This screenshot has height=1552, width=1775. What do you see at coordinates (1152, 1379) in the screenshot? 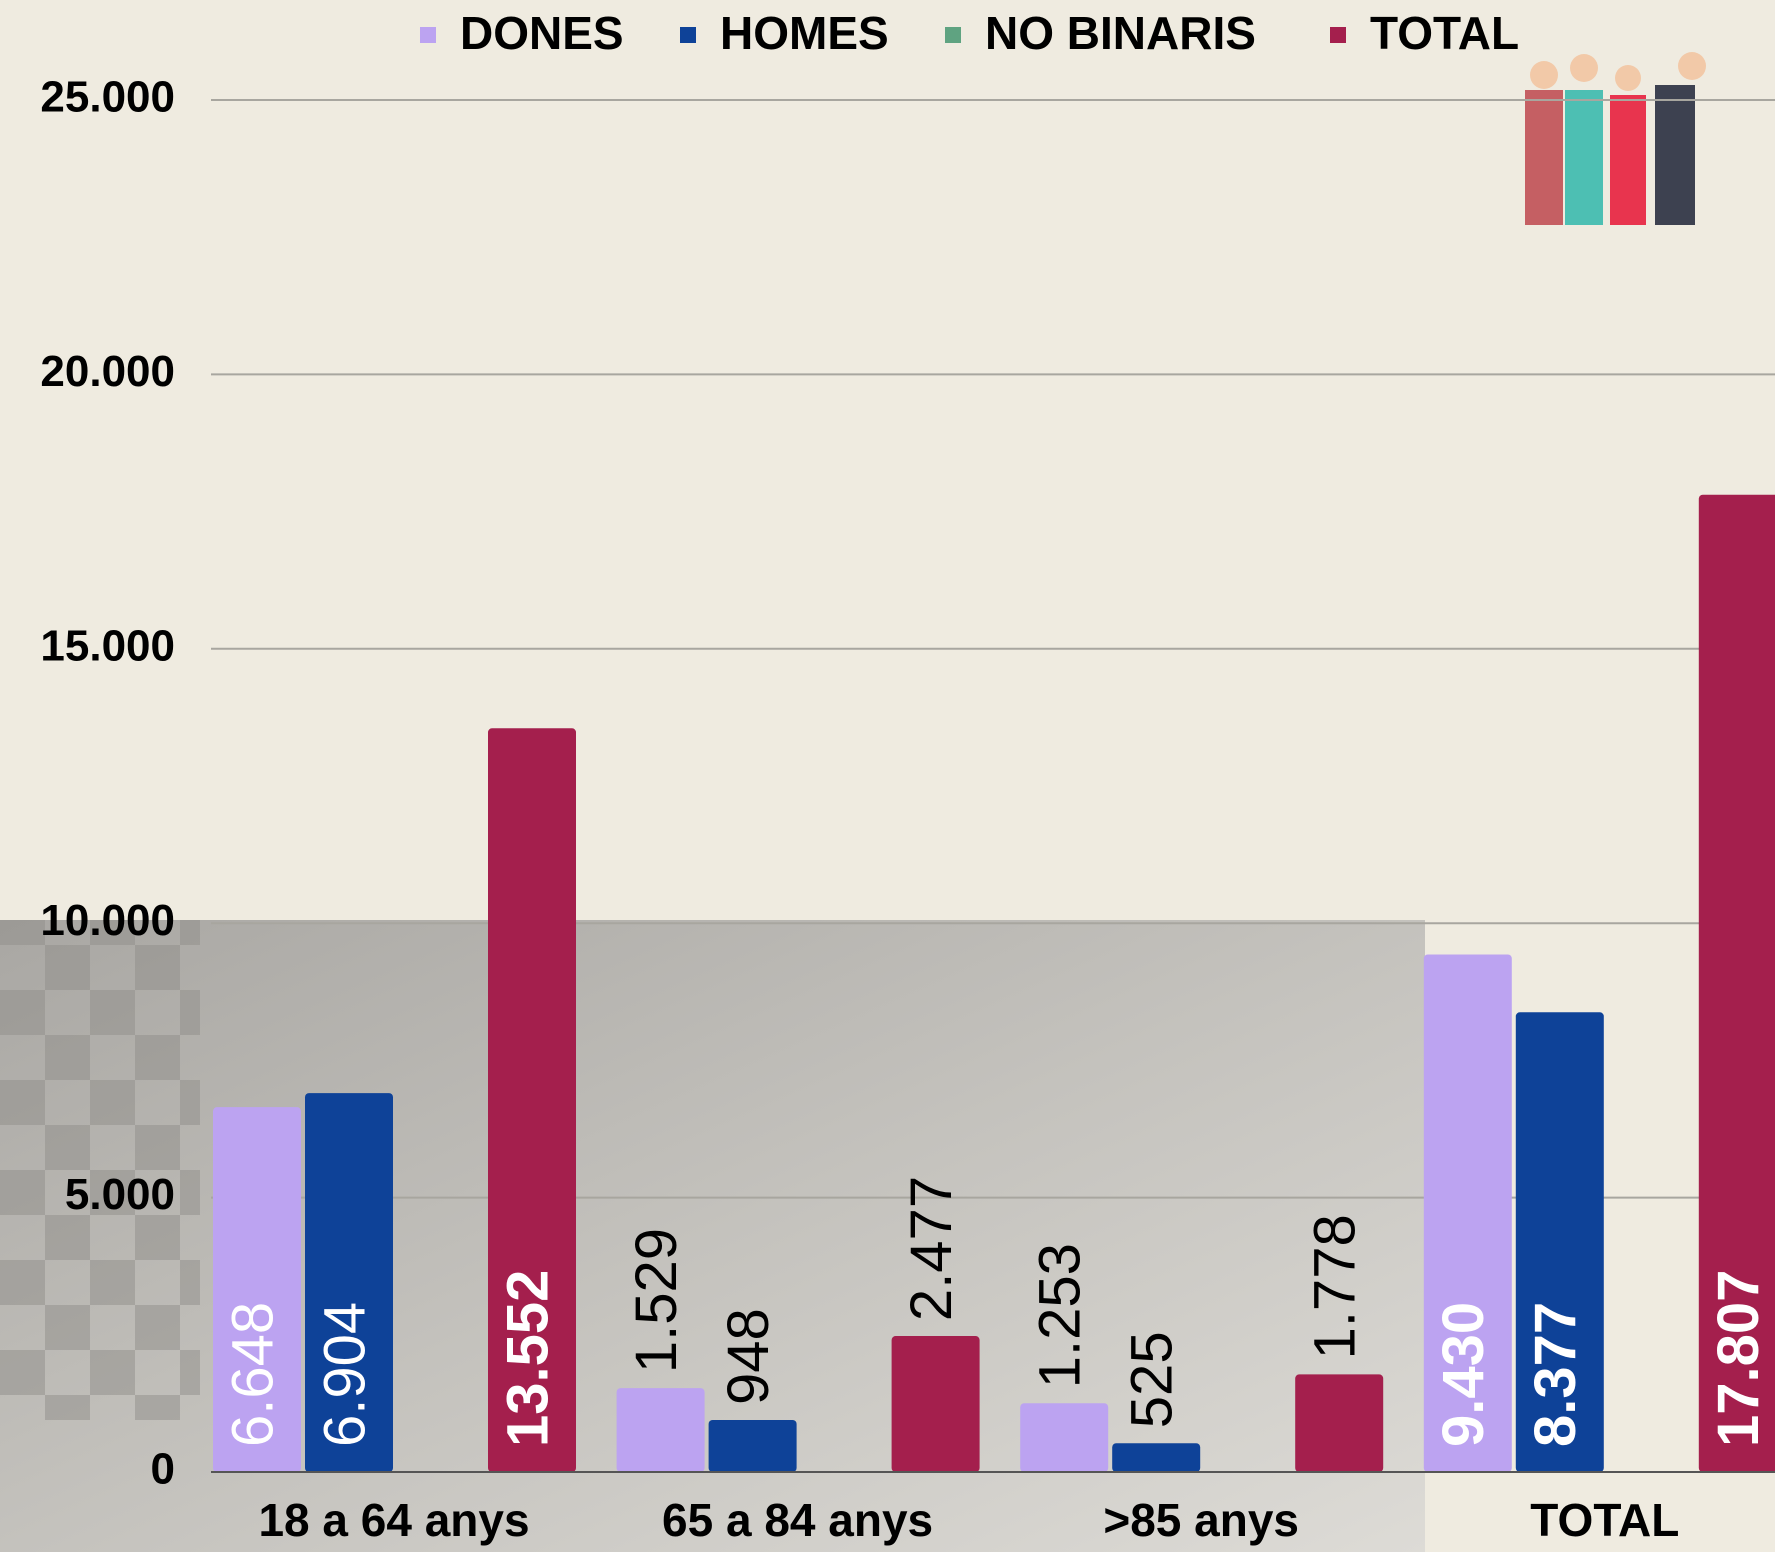
I see `data-label: 525` at bounding box center [1152, 1379].